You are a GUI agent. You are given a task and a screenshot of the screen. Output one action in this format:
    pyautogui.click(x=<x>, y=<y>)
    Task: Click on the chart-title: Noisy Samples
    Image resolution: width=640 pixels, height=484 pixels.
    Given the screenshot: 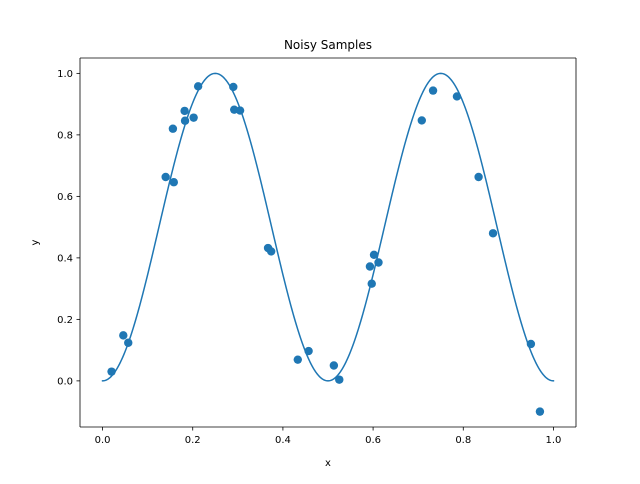 What is the action you would take?
    pyautogui.click(x=328, y=45)
    